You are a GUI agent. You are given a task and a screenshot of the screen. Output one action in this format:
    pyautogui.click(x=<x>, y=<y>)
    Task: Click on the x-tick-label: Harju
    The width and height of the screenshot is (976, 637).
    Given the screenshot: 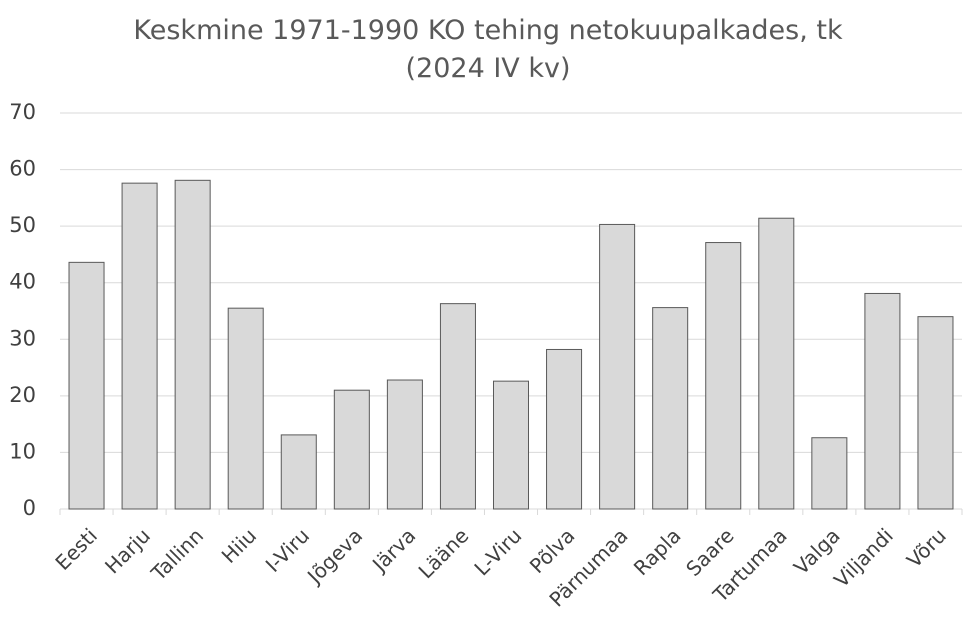 What is the action you would take?
    pyautogui.click(x=127, y=550)
    